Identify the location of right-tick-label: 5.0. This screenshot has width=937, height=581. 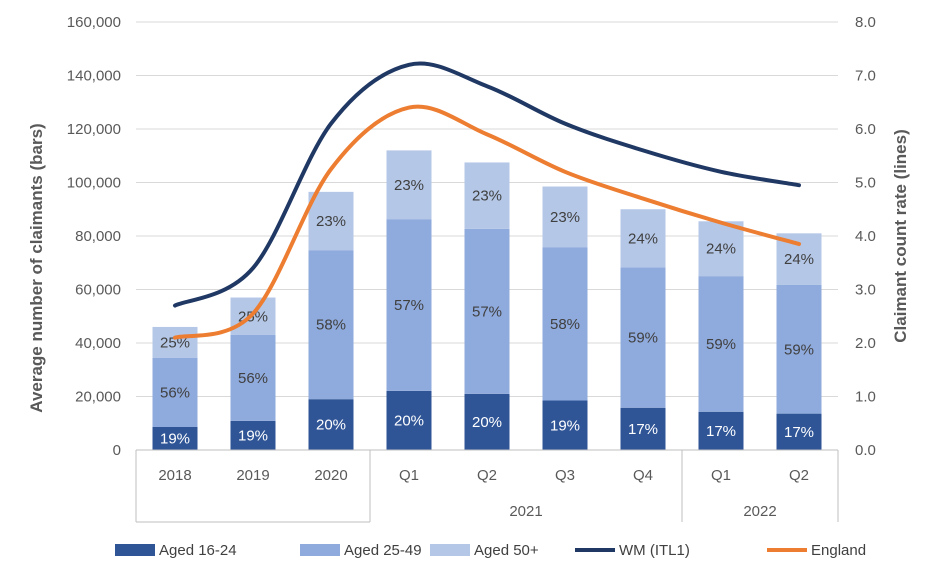
(865, 183).